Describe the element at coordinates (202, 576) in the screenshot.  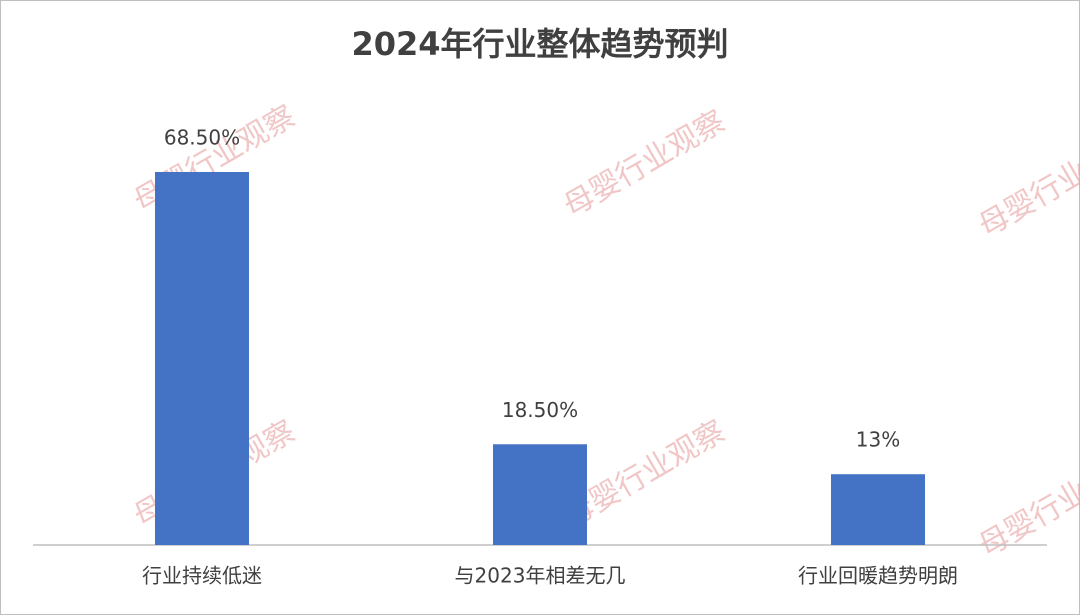
I see `x-tick-label: 行业持续低迷` at that location.